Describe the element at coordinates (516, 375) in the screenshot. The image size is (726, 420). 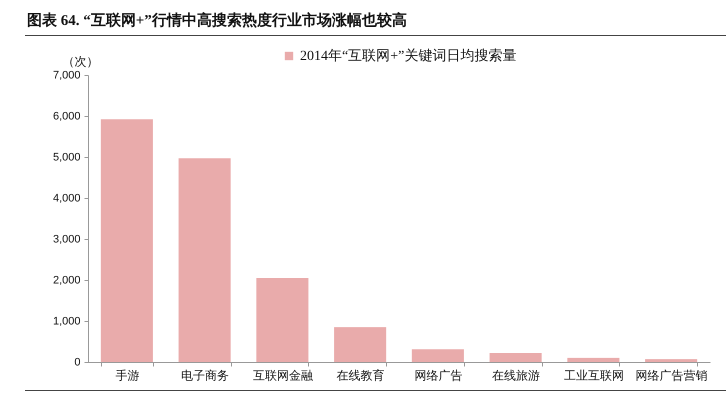
I see `x-tick-label: 在线旅游` at that location.